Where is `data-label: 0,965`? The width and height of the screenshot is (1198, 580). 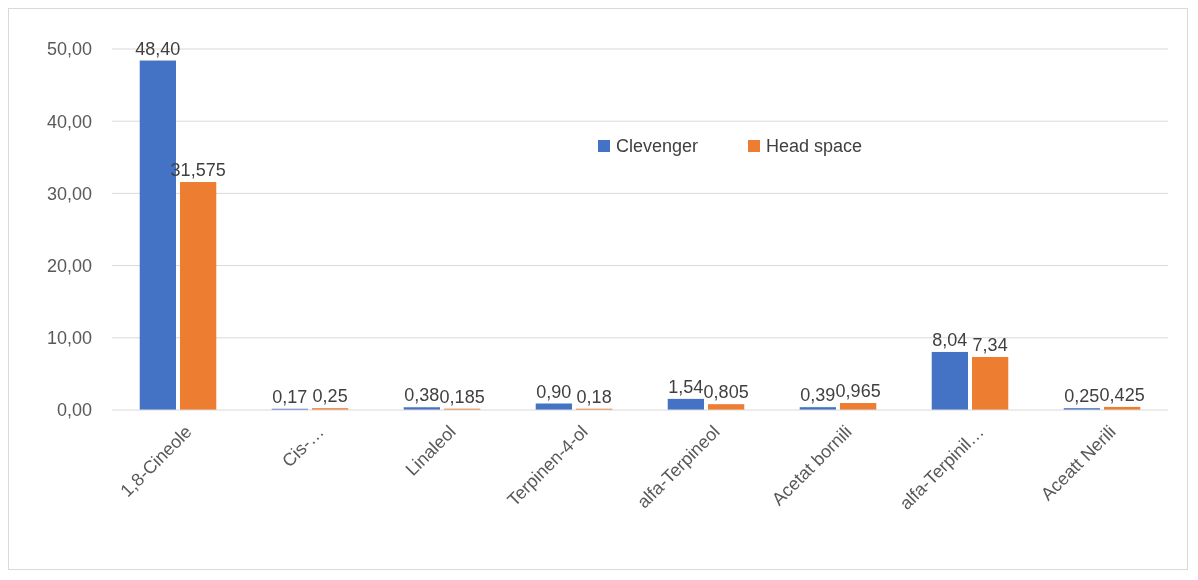
data-label: 0,965 is located at coordinates (858, 391).